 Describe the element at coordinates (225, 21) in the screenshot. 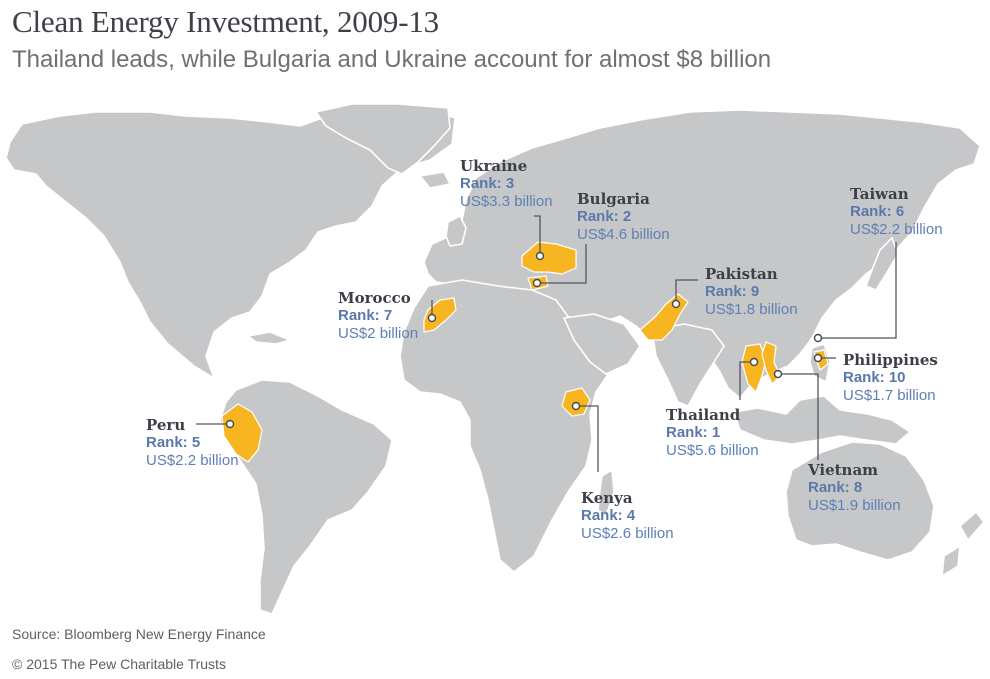

I see `page-title: Clean Energy Investment, 2009-13` at that location.